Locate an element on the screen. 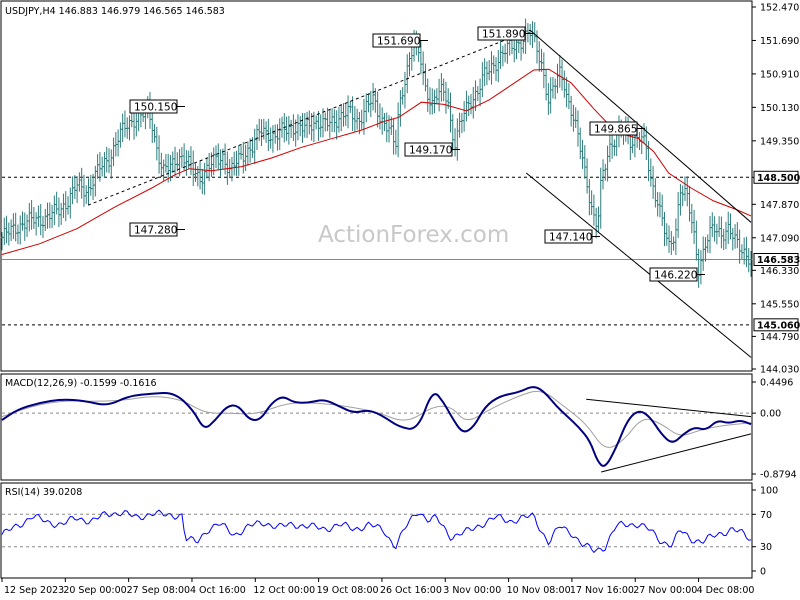  price-tick-label: 149.350 is located at coordinates (779, 141).